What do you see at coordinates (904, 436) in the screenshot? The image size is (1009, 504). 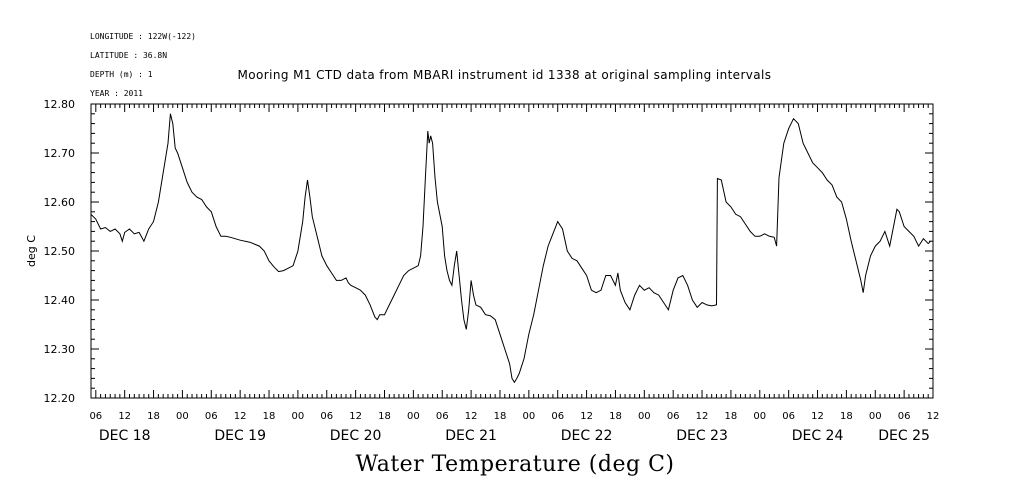 I see `day-label: DEC 25` at bounding box center [904, 436].